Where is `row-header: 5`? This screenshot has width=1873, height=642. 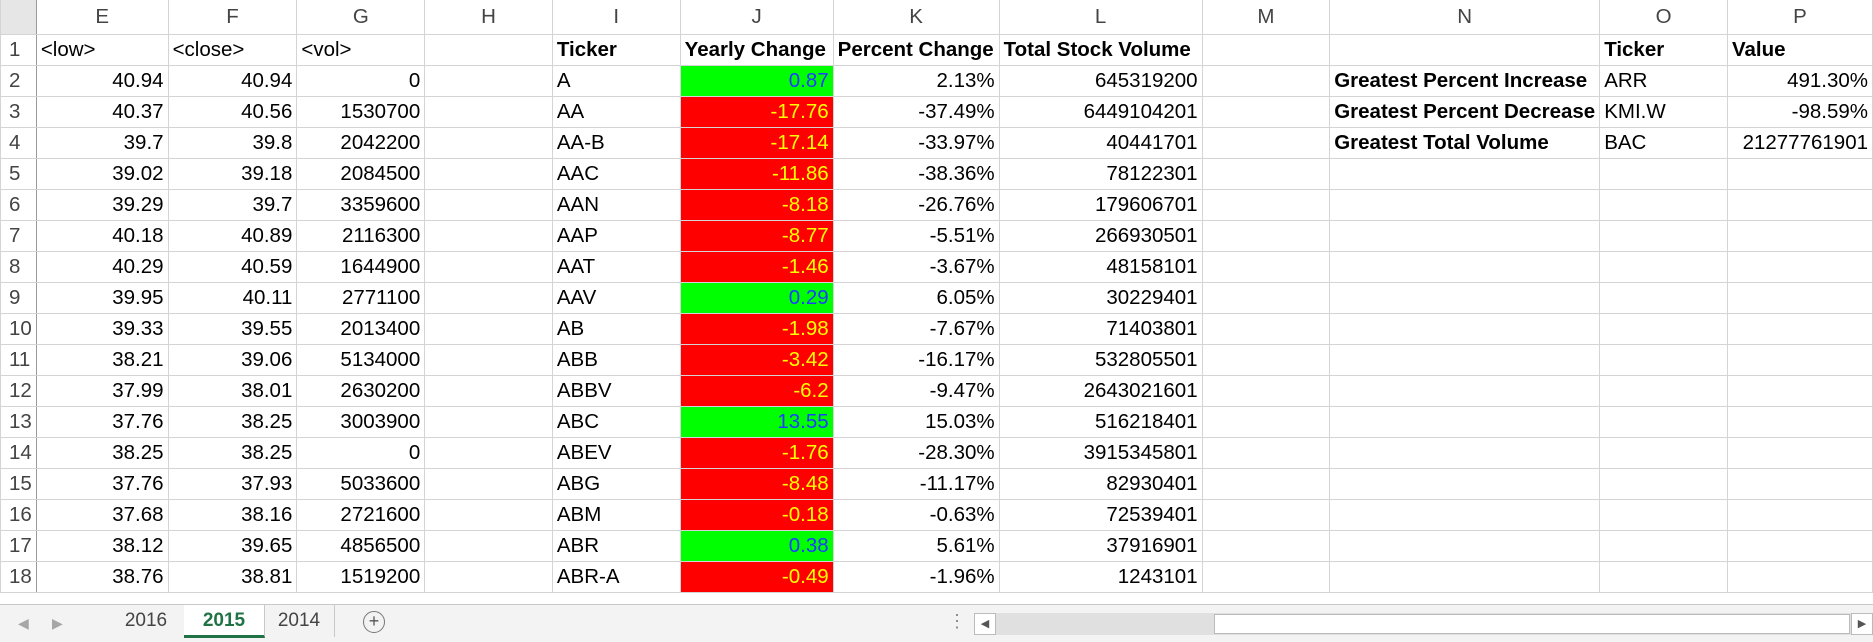 row-header: 5 is located at coordinates (18, 174).